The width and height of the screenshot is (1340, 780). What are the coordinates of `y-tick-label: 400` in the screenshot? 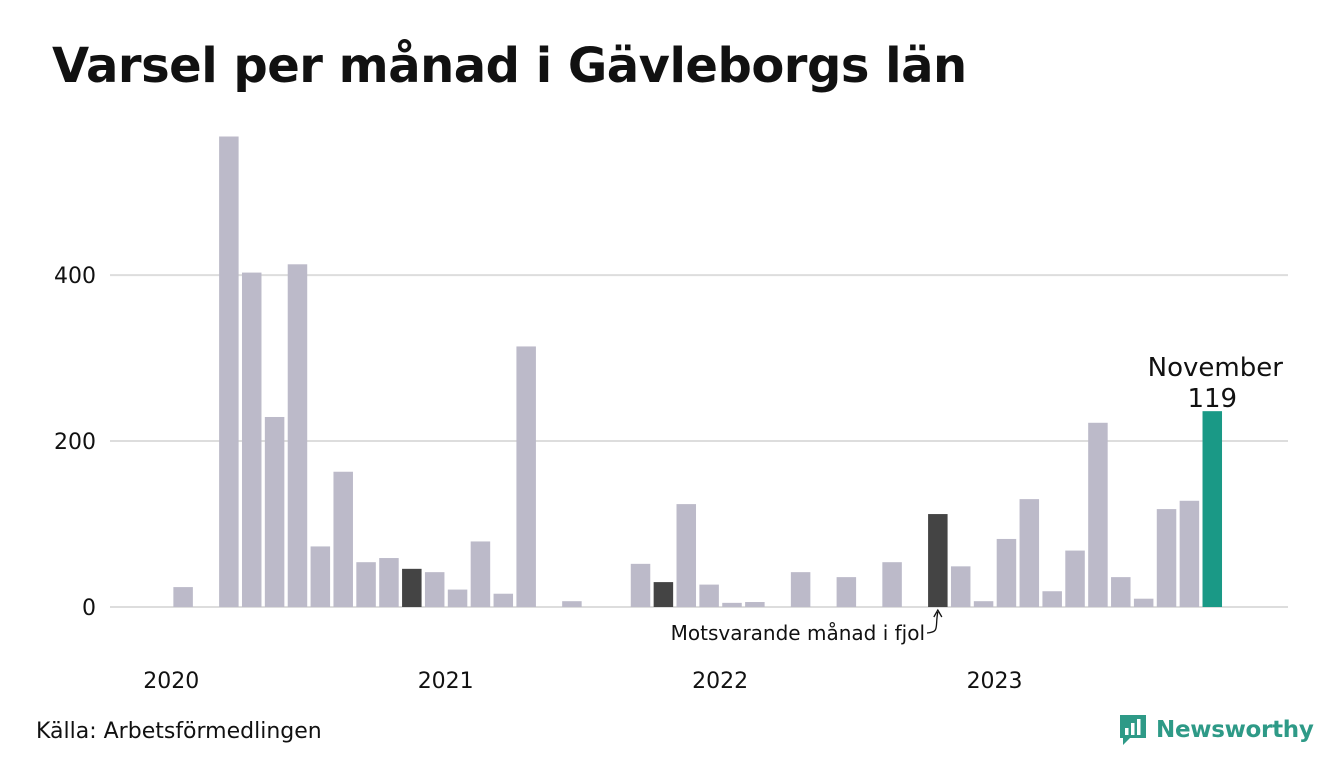 It's located at (75, 276).